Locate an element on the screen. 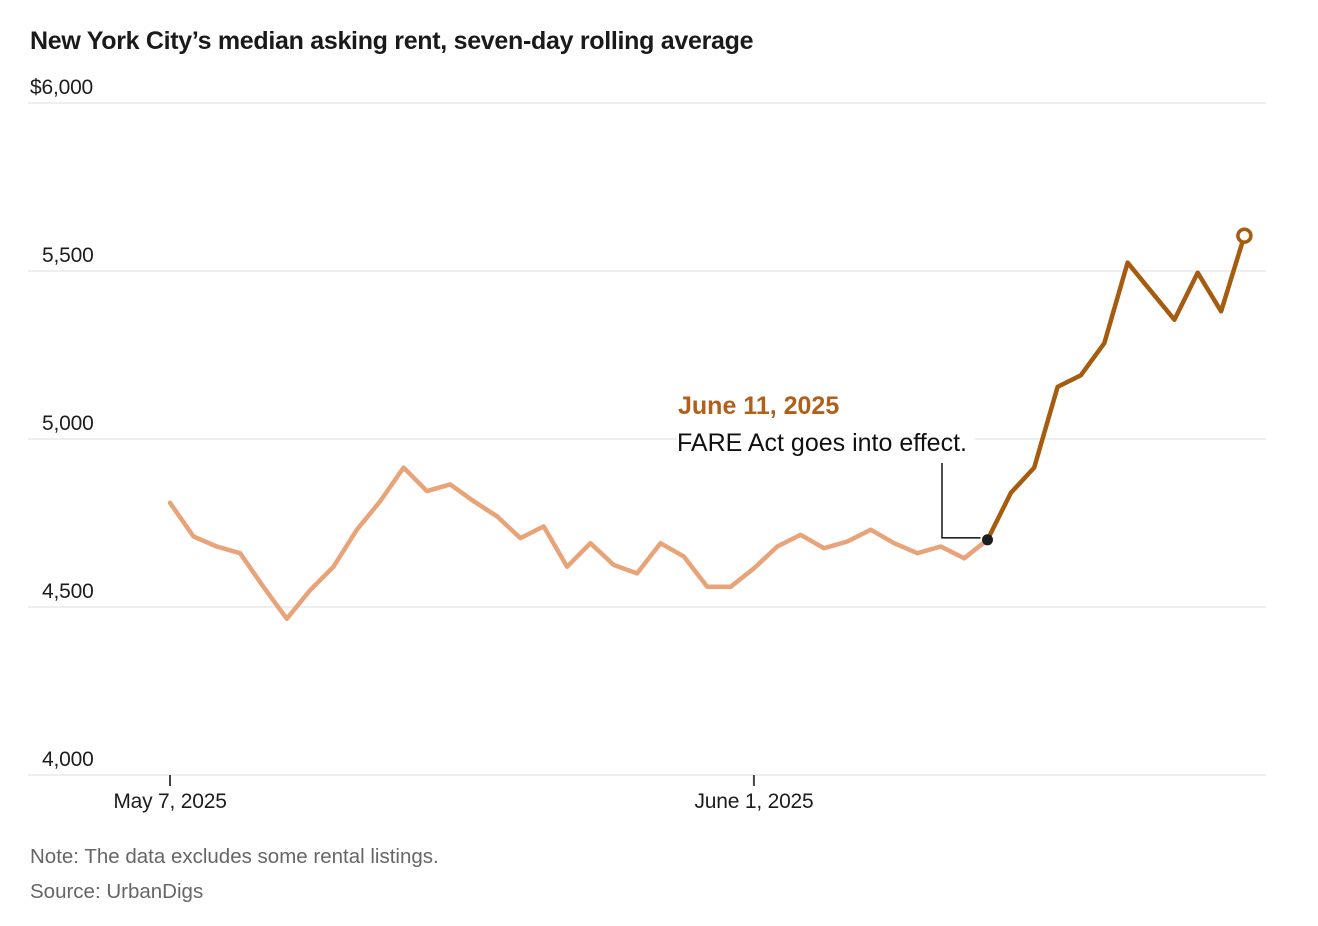  y-axis-label-5500: 5,500 is located at coordinates (68, 255).